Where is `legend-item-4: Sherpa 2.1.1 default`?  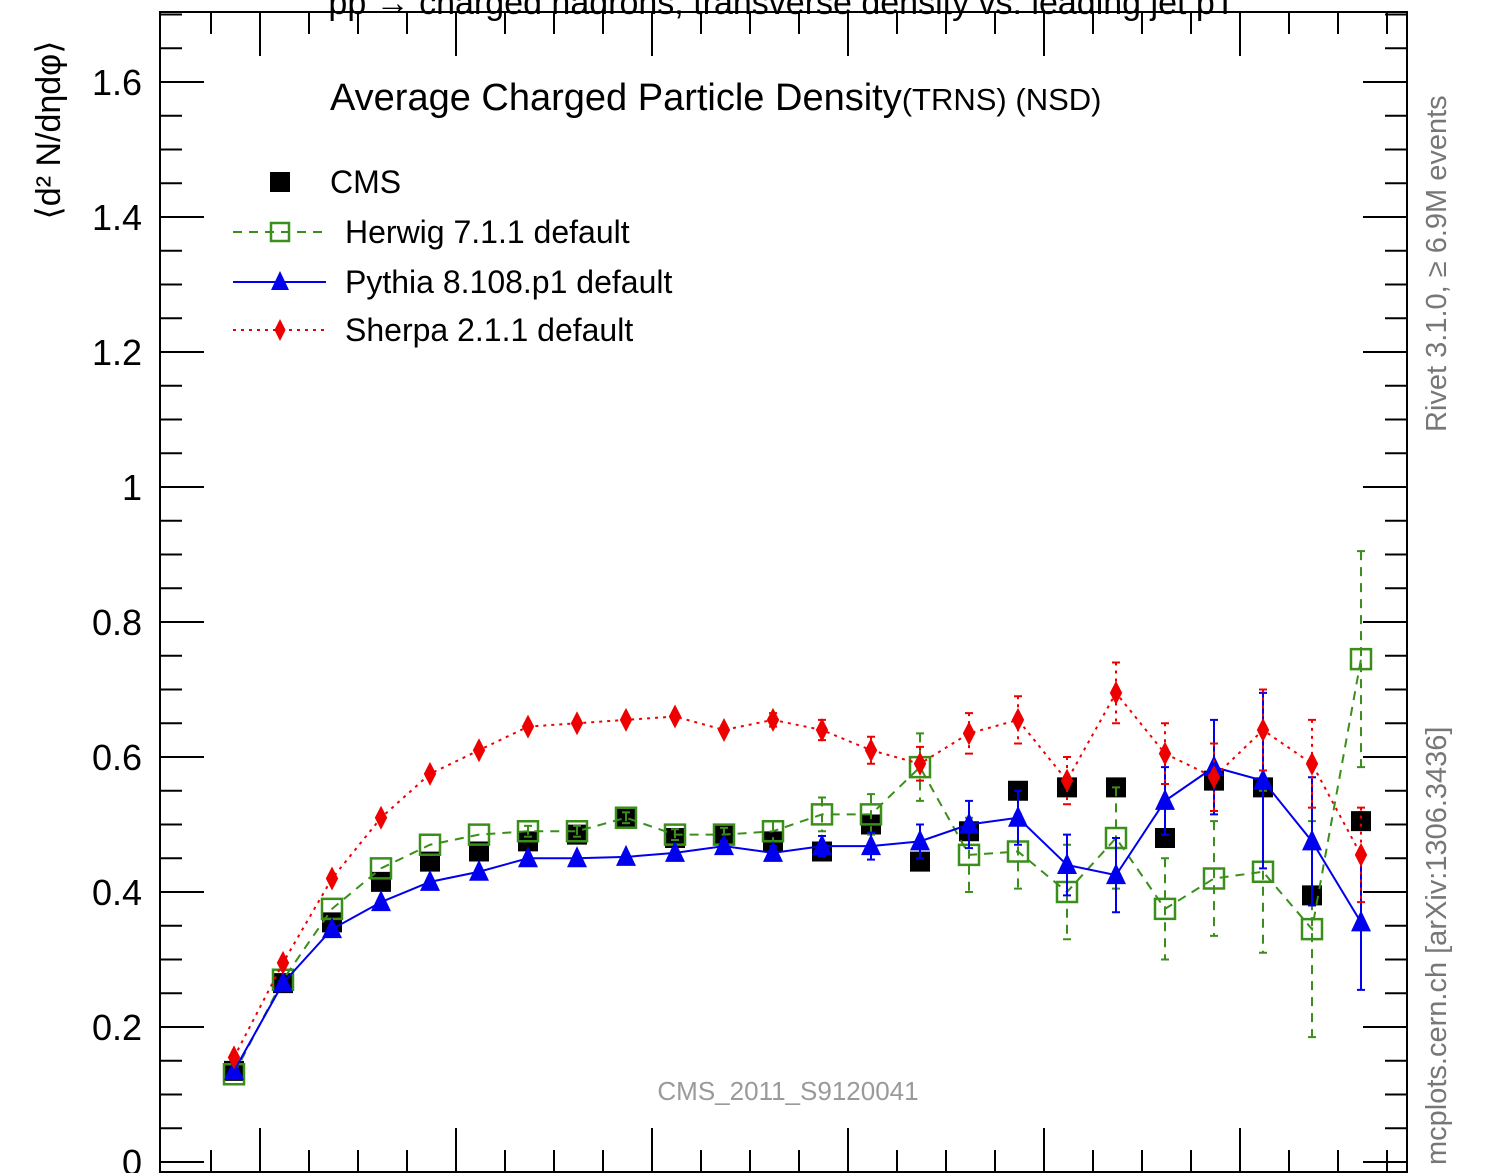
legend-item-4: Sherpa 2.1.1 default is located at coordinates (433, 330).